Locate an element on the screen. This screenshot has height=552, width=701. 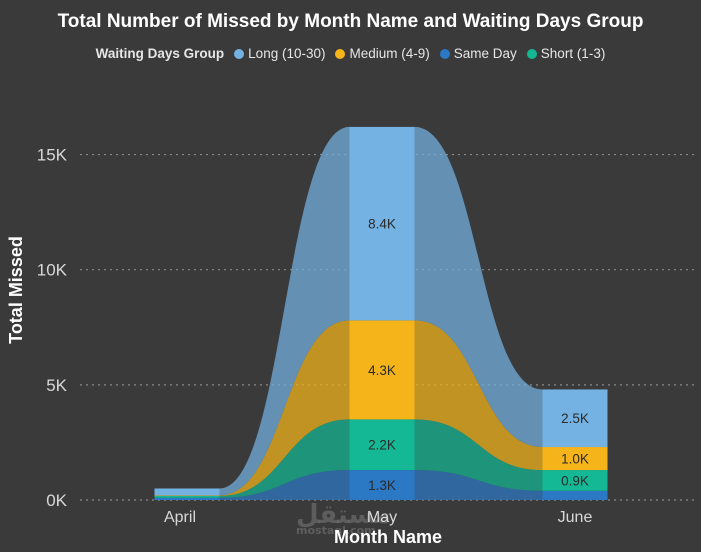
legend-item: Medium (4-9) is located at coordinates (382, 53).